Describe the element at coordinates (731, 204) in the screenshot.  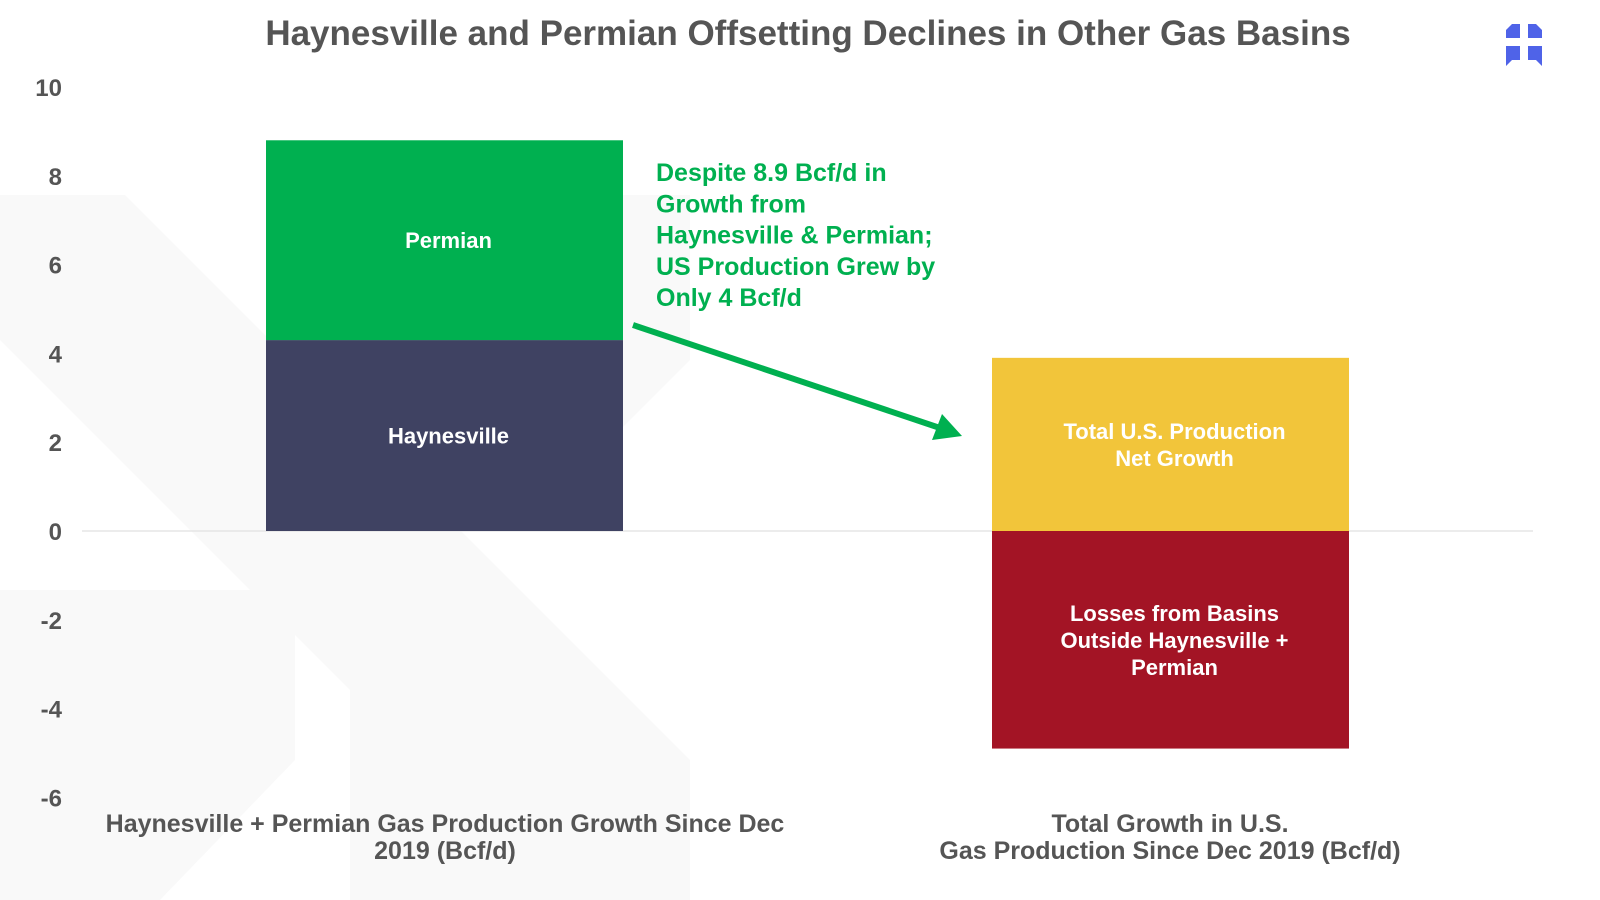
I see `annotation-text: Growth from` at that location.